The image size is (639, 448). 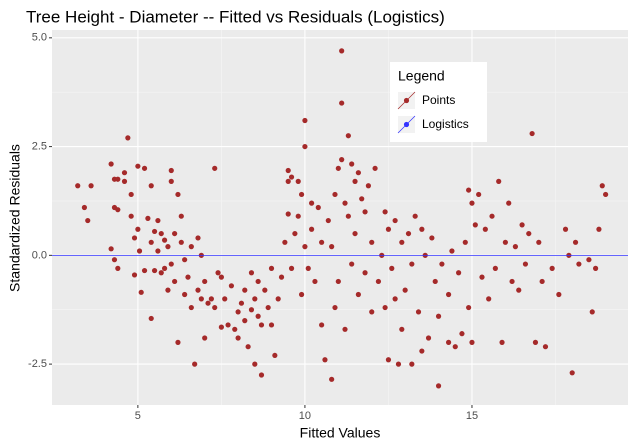 What do you see at coordinates (138, 416) in the screenshot?
I see `x-tick-label: 5` at bounding box center [138, 416].